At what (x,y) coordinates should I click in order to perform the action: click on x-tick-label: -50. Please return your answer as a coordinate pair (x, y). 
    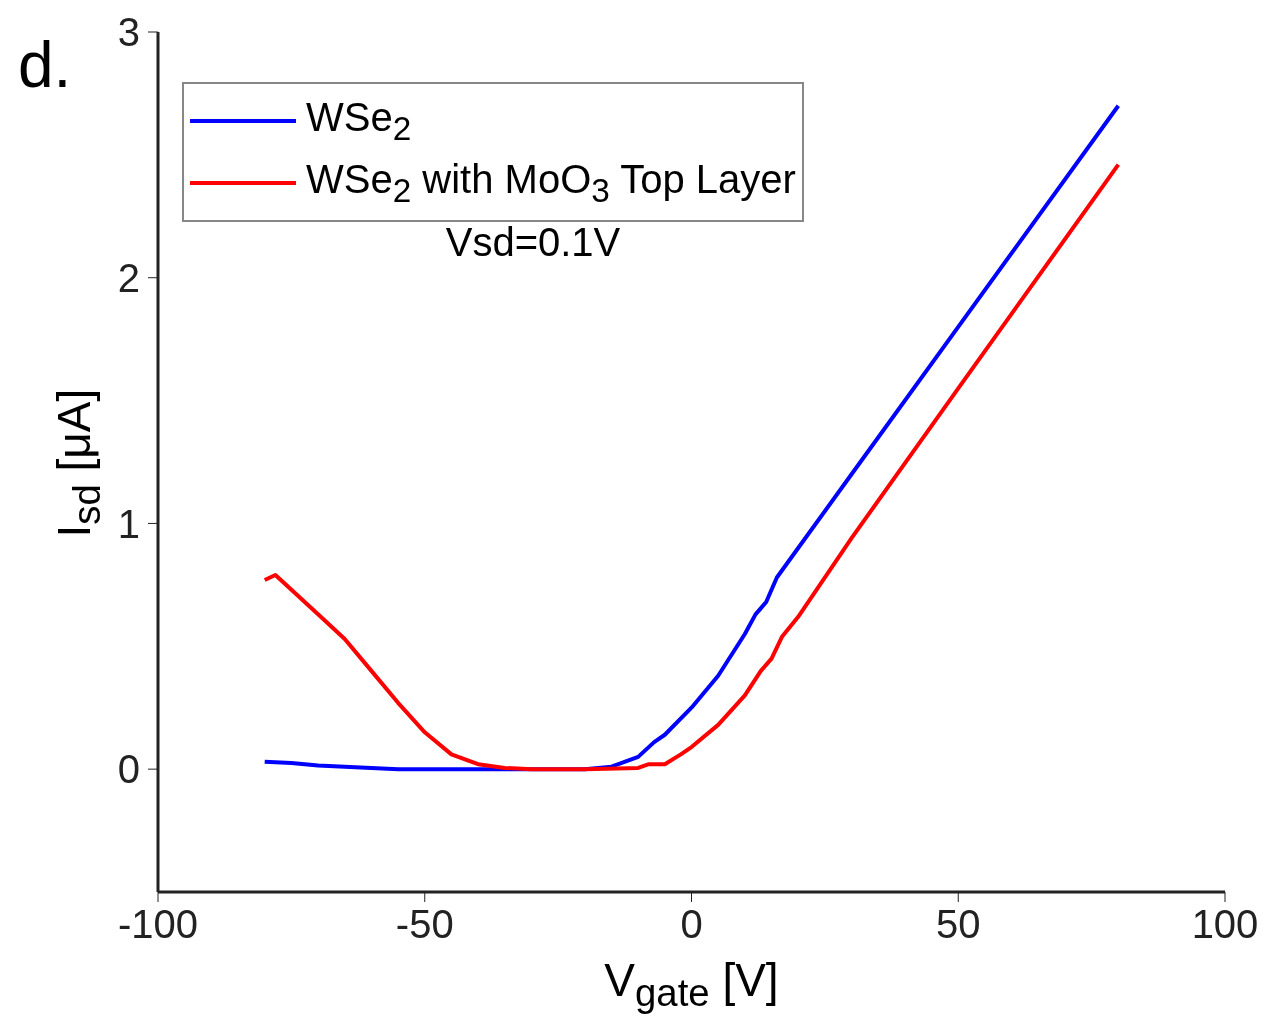
    Looking at the image, I should click on (424, 924).